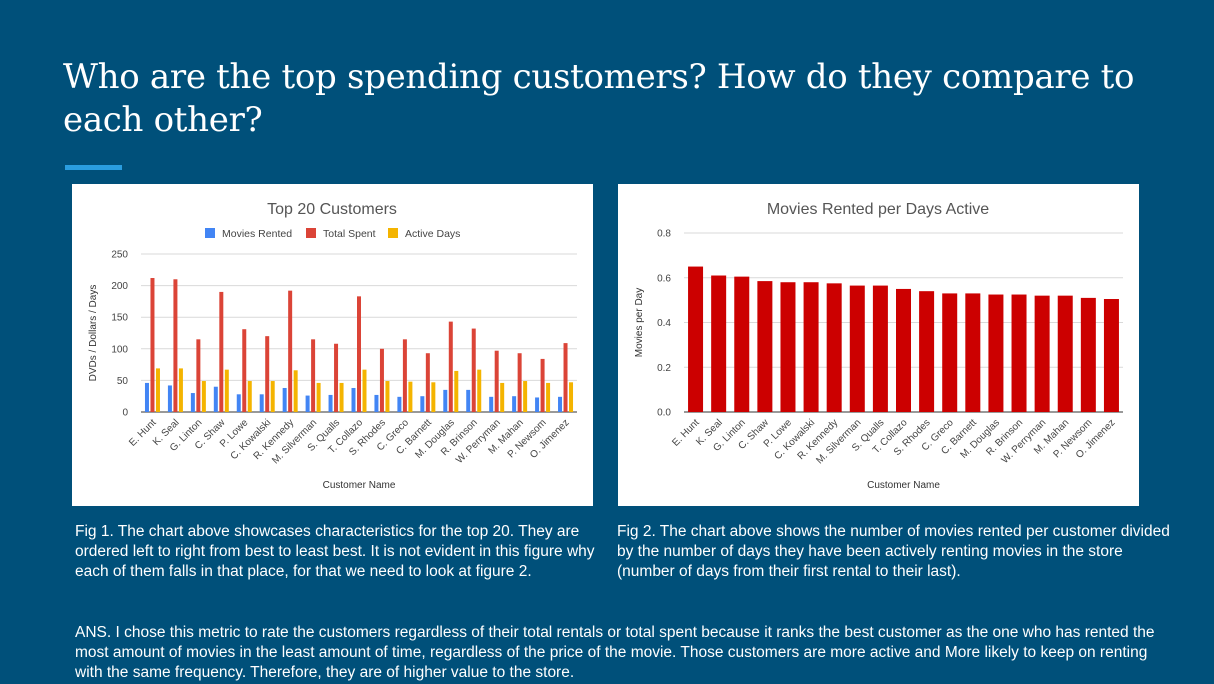 This screenshot has height=684, width=1214. Describe the element at coordinates (422, 404) in the screenshot. I see `bar-movies-rented-c-barnett` at that location.